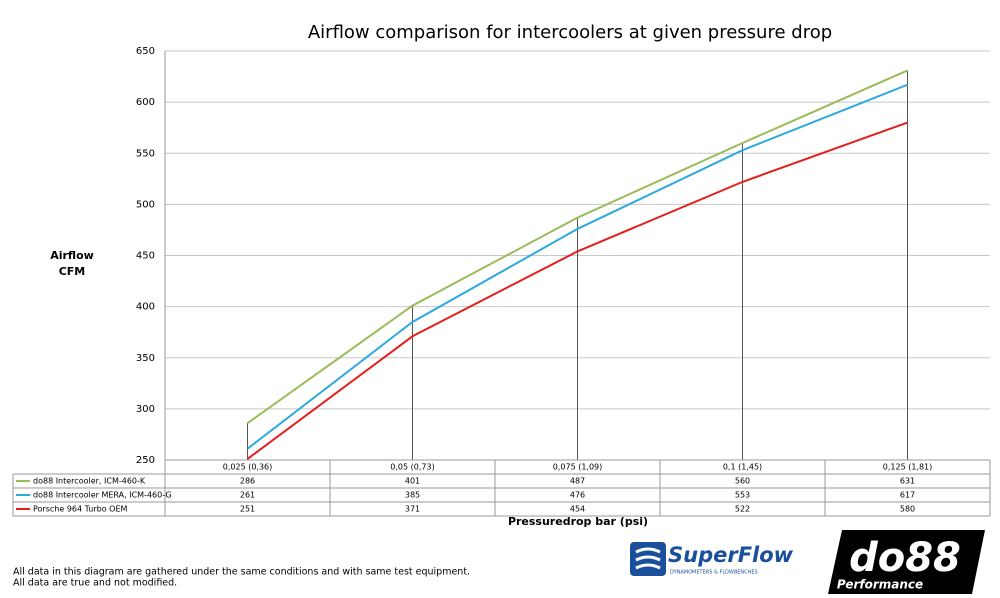 The height and width of the screenshot is (598, 1000). I want to click on logo-text: DYNAMOMETERS & FLOWBENCHES, so click(714, 573).